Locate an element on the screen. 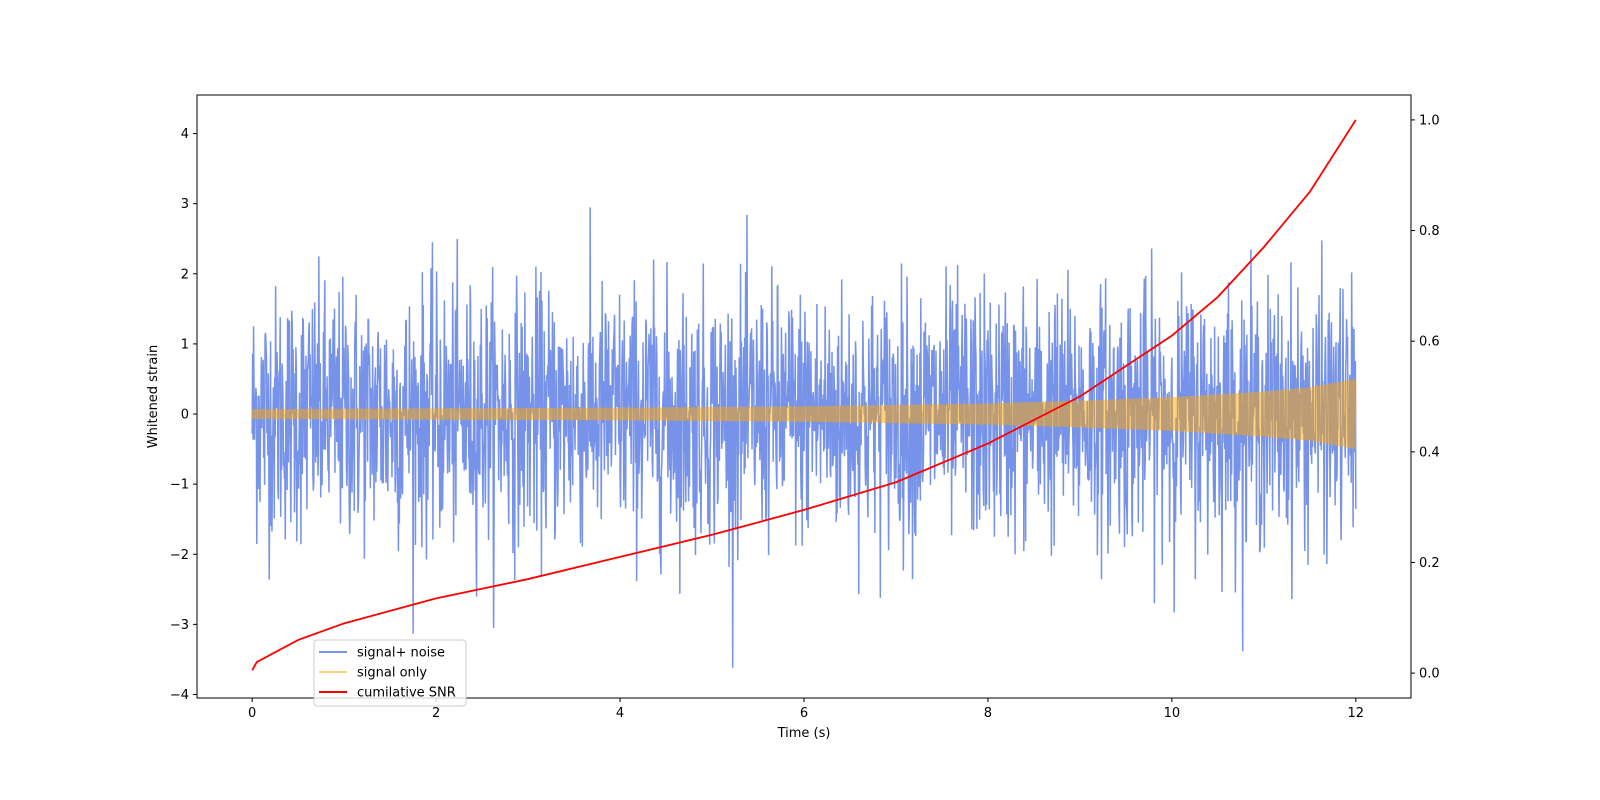 This screenshot has height=800, width=1600. series-line-signal-only is located at coordinates (804, 414).